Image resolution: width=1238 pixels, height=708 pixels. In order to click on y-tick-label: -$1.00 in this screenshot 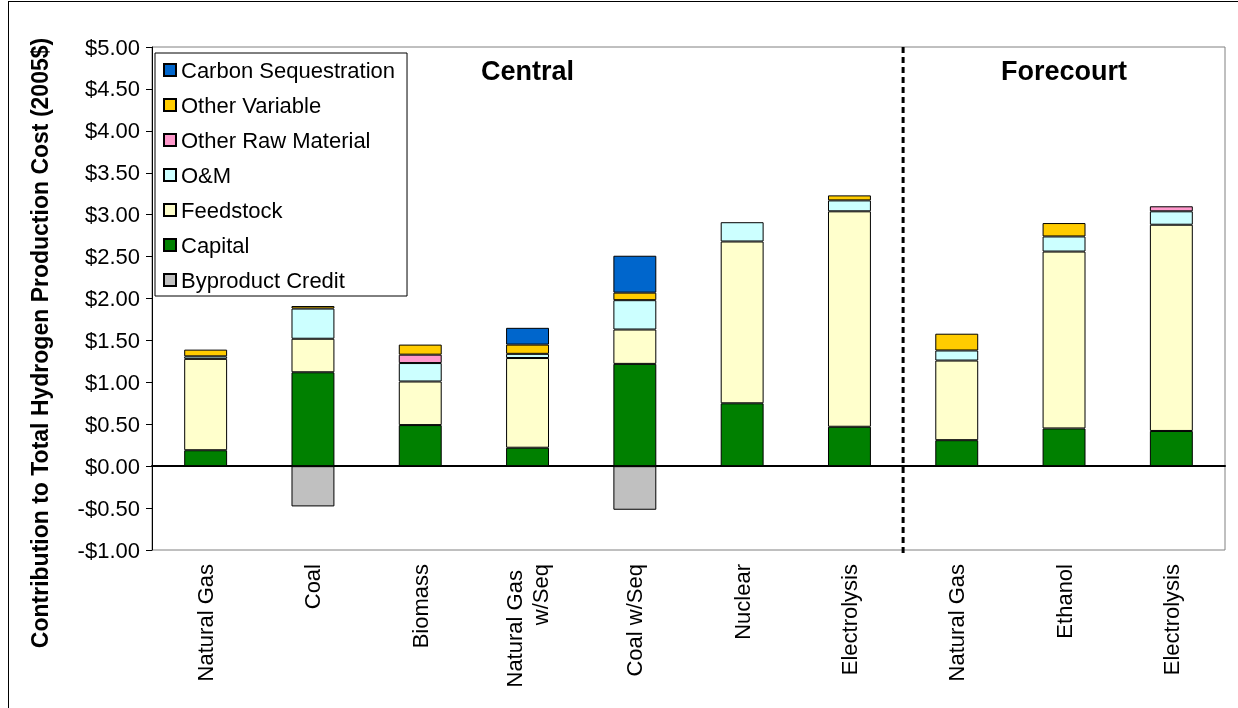, I will do `click(108, 550)`.